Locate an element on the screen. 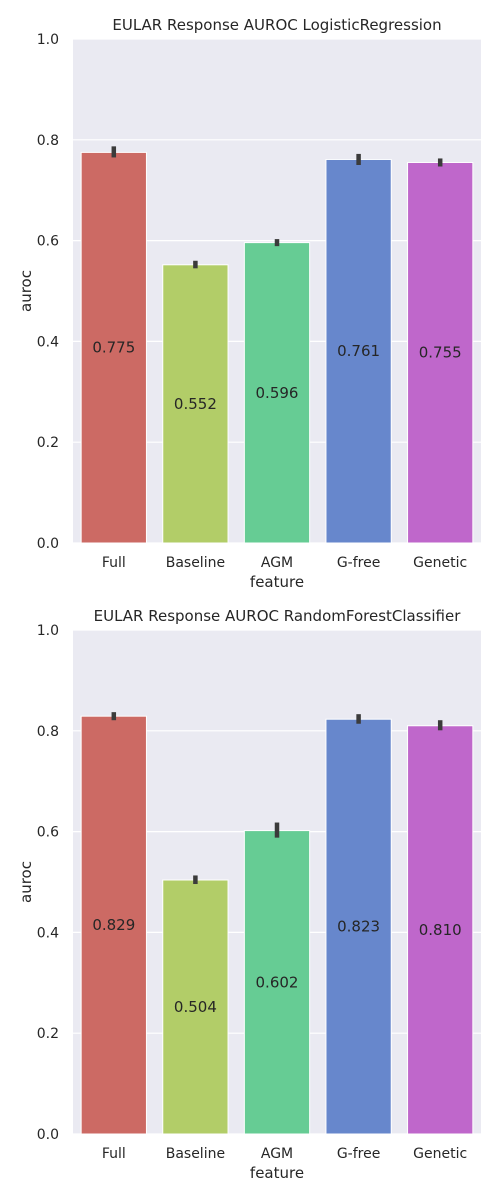 The image size is (500, 1200). value-label: 0.829 is located at coordinates (113, 925).